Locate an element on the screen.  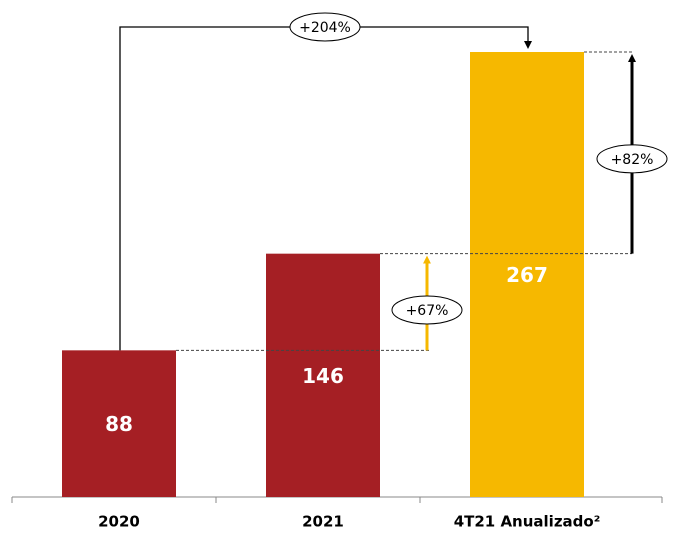
value-label: 88 is located at coordinates (119, 424).